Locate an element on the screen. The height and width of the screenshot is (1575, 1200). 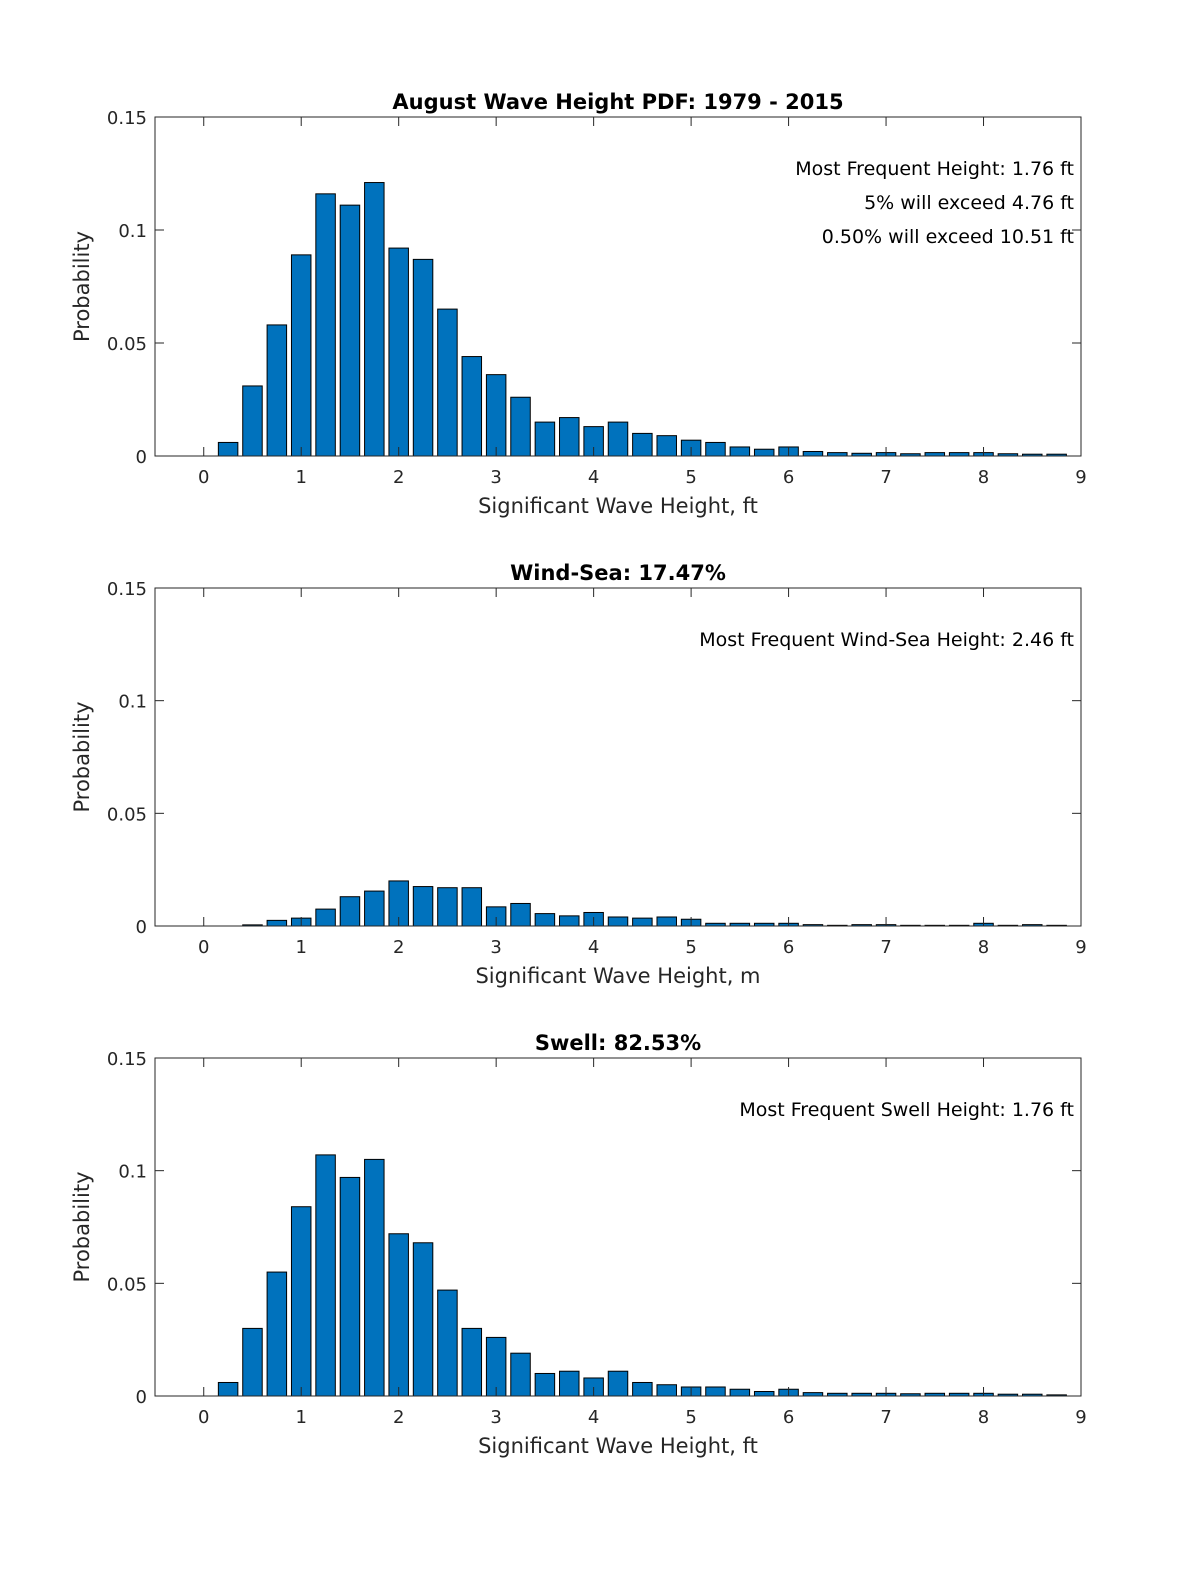
x-axis-label: Significant Wave Height, m is located at coordinates (617, 976).